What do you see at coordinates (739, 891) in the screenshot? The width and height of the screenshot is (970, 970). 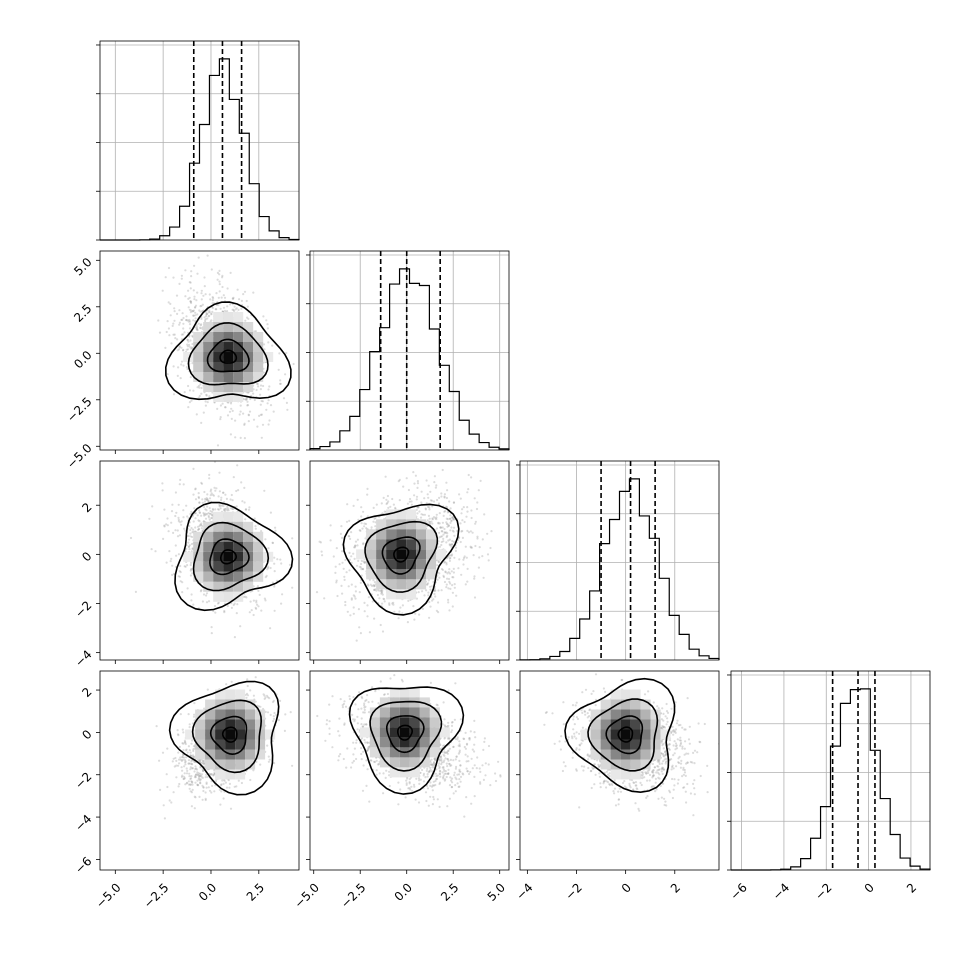 I see `x-tick-label: −6` at bounding box center [739, 891].